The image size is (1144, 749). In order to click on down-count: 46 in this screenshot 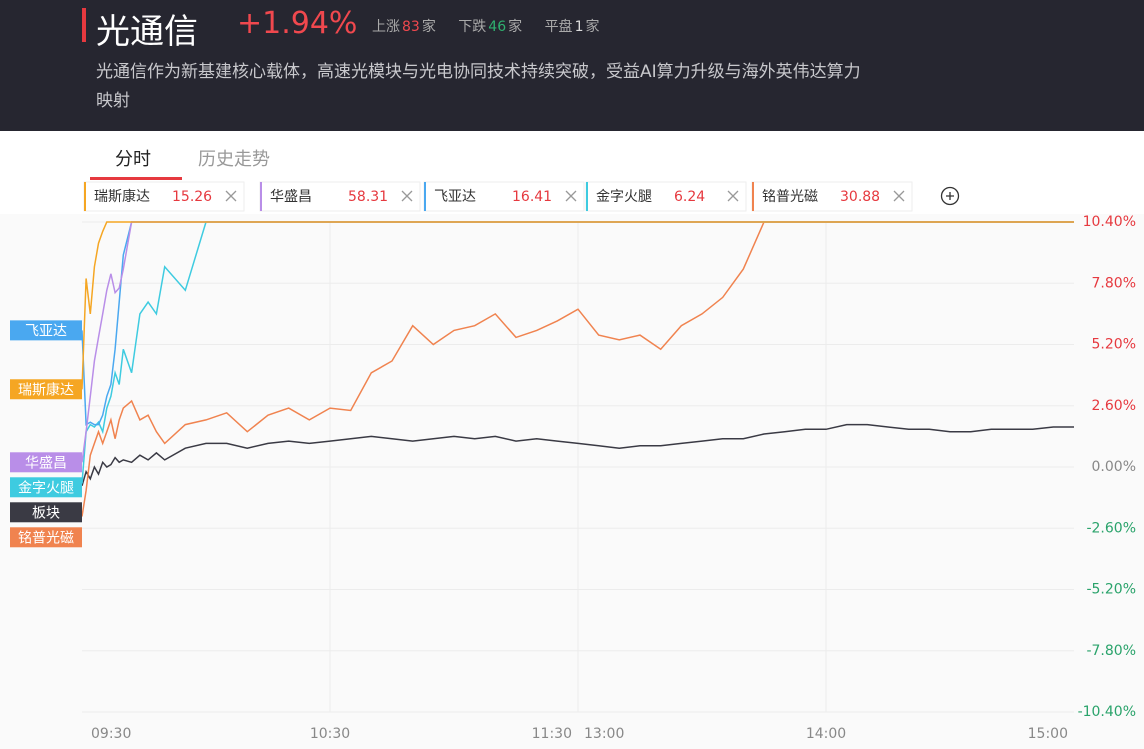, I will do `click(497, 27)`.